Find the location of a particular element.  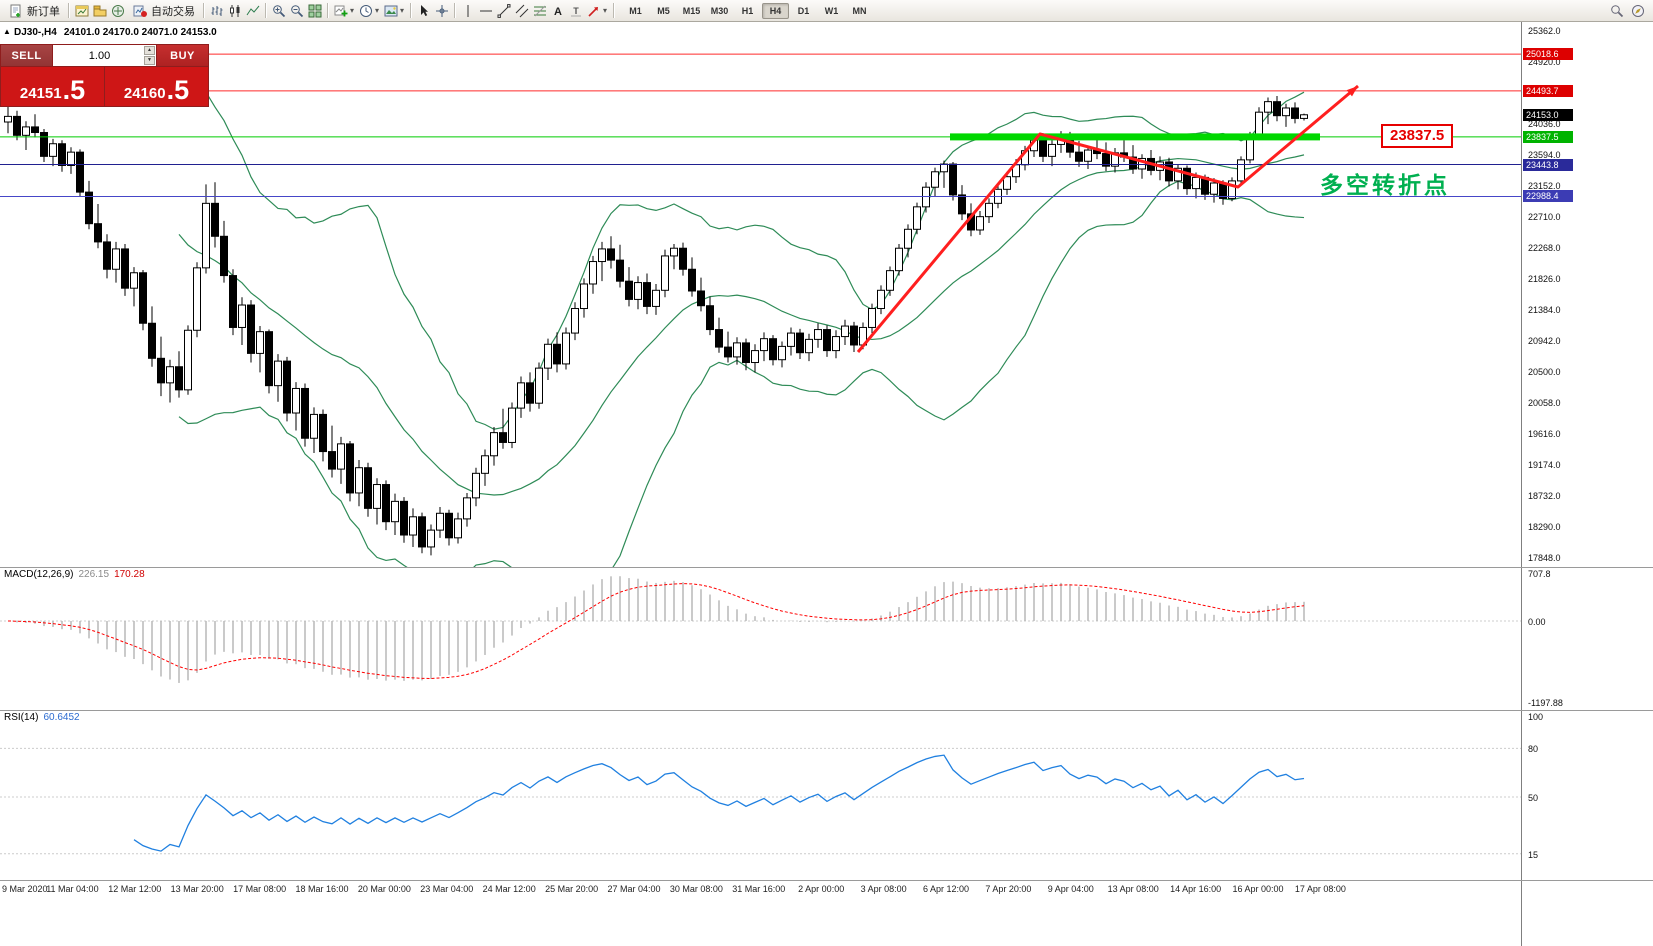

periods-icon is located at coordinates (365, 10).